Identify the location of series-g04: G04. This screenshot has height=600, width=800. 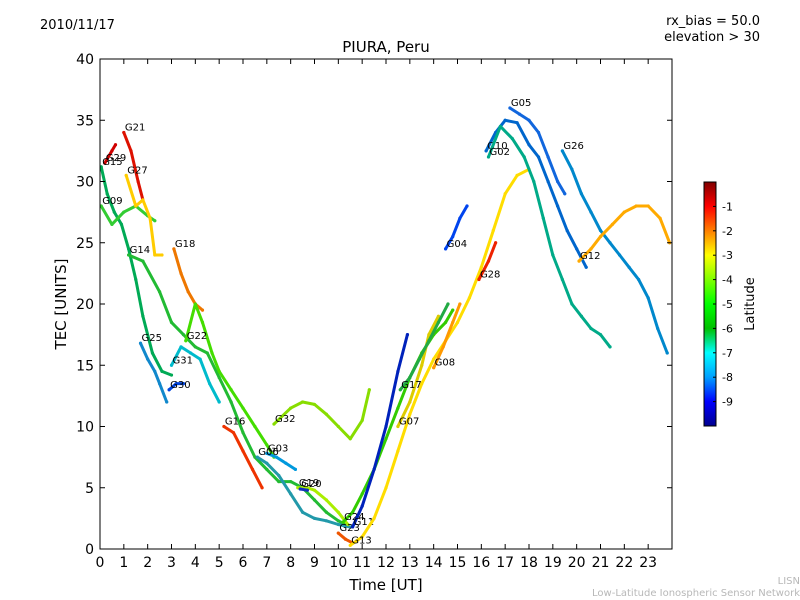
(456, 227).